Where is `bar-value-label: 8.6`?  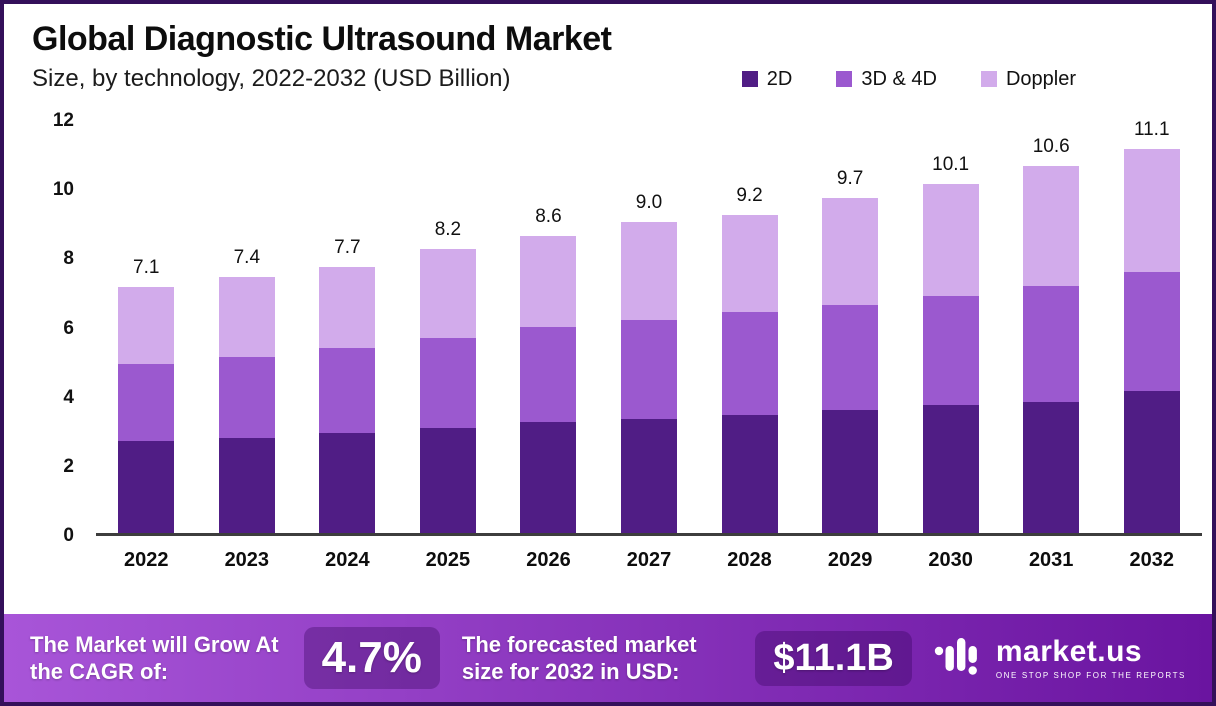 bar-value-label: 8.6 is located at coordinates (548, 216).